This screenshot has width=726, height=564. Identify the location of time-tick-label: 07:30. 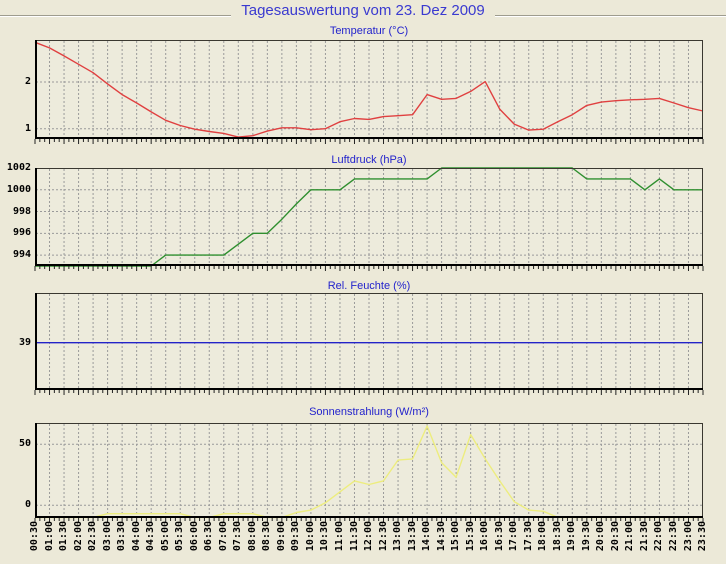
(238, 536).